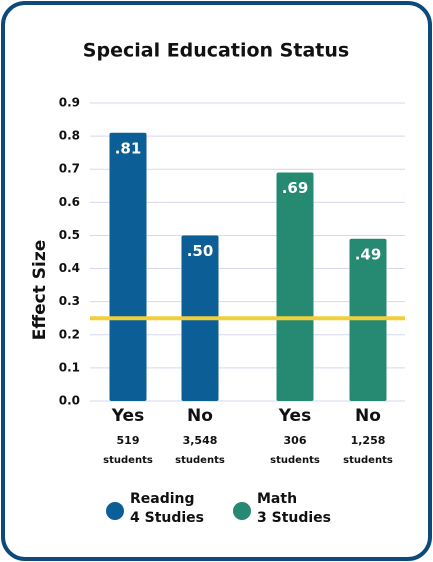 Image resolution: width=433 pixels, height=562 pixels. Describe the element at coordinates (277, 499) in the screenshot. I see `legend-label: Math` at that location.